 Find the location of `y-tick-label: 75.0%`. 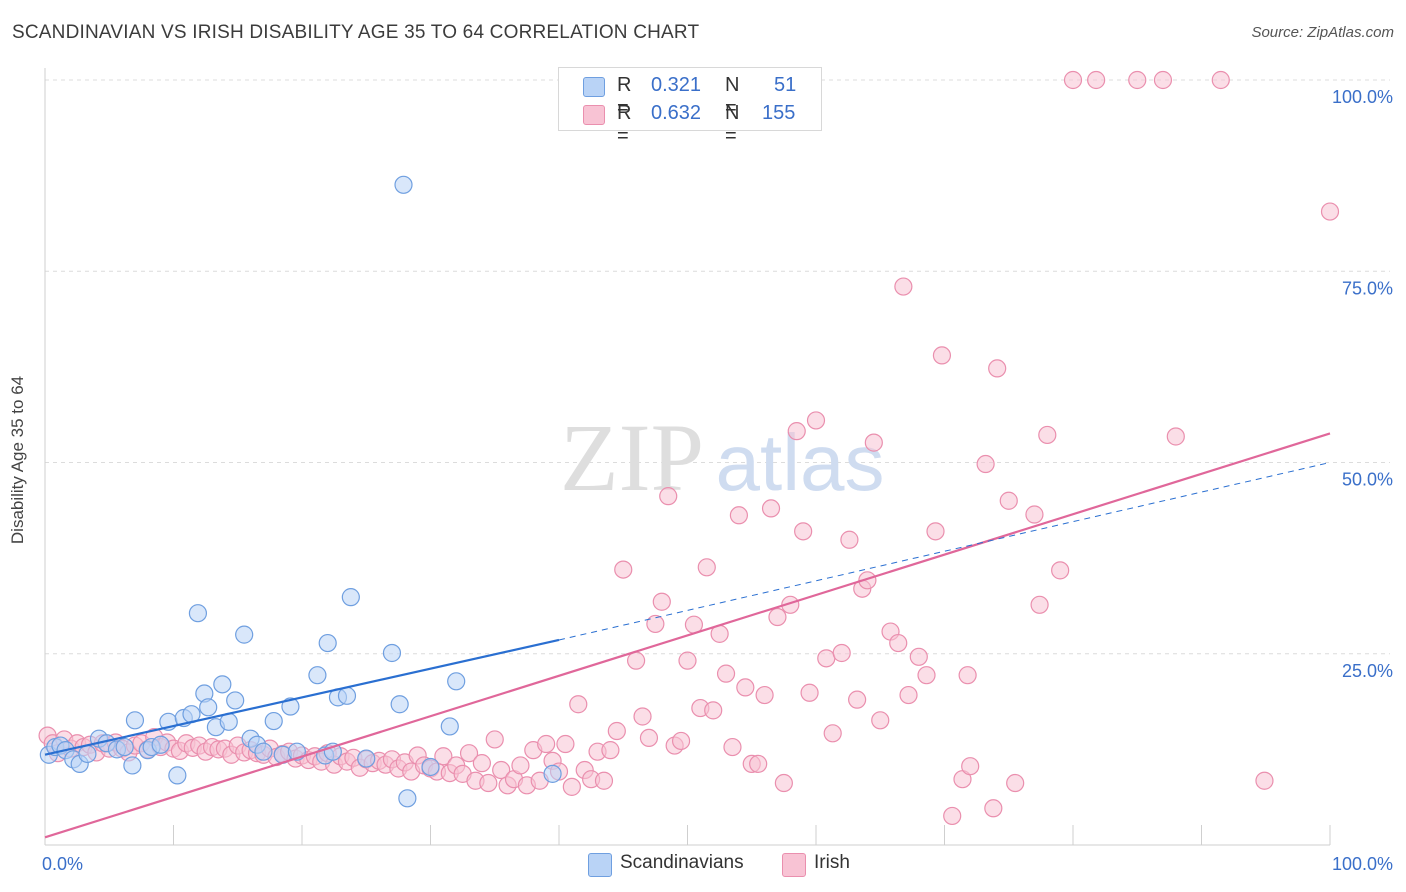

y-tick-label: 75.0% is located at coordinates (1367, 288).